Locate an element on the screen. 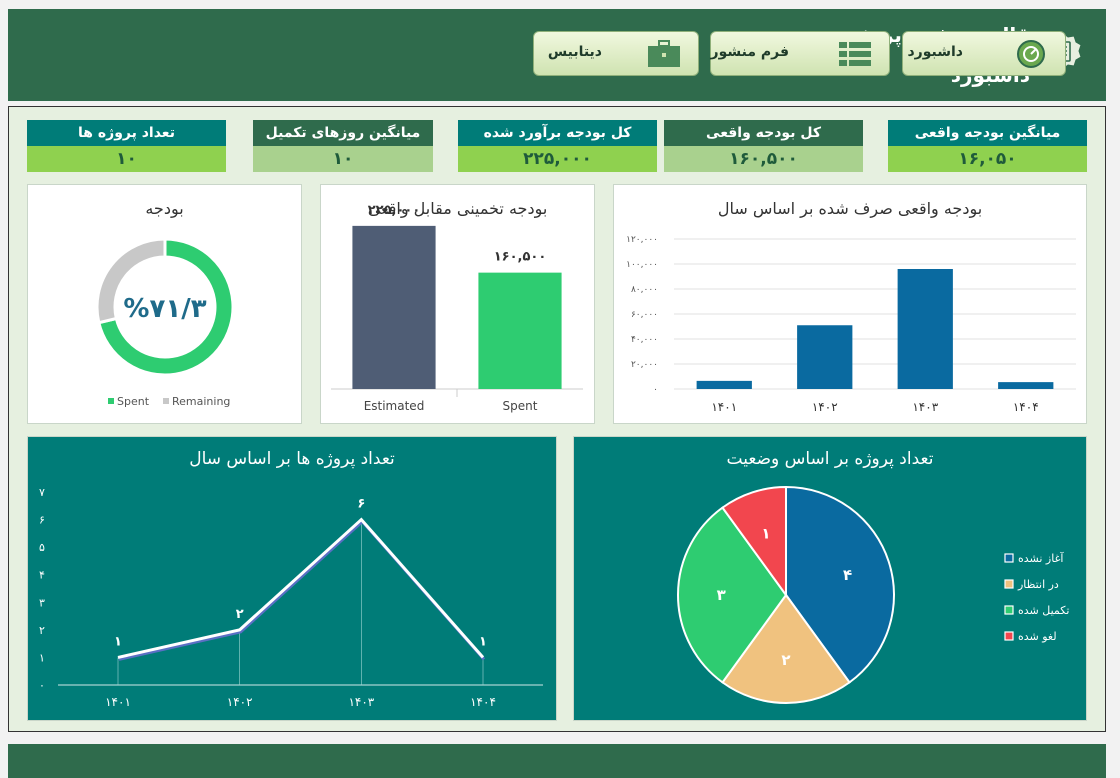 The image size is (1120, 778). y-tick-label: ۸۰,۰۰۰ is located at coordinates (644, 290).